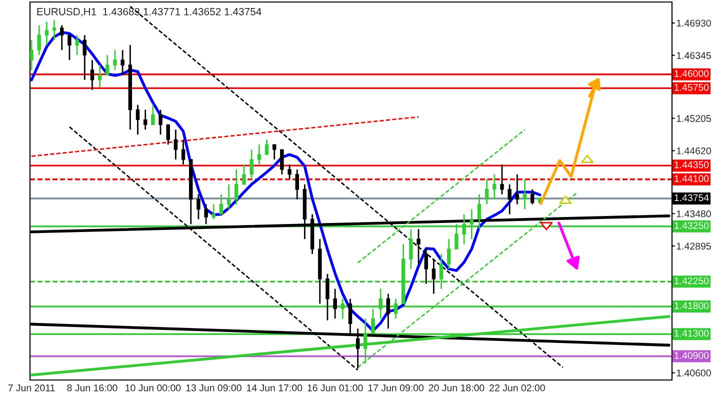 The width and height of the screenshot is (716, 394). Describe the element at coordinates (691, 306) in the screenshot. I see `ref-line-label: 1.41800` at that location.